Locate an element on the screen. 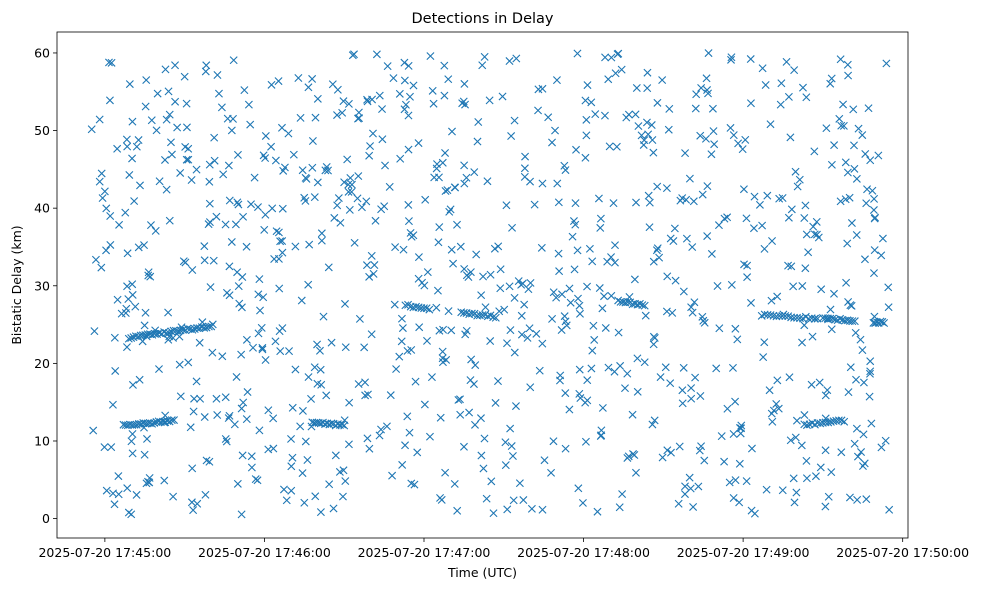 This screenshot has height=590, width=989. x-tick-label: 2025-07-20 17:50:00 is located at coordinates (902, 552).